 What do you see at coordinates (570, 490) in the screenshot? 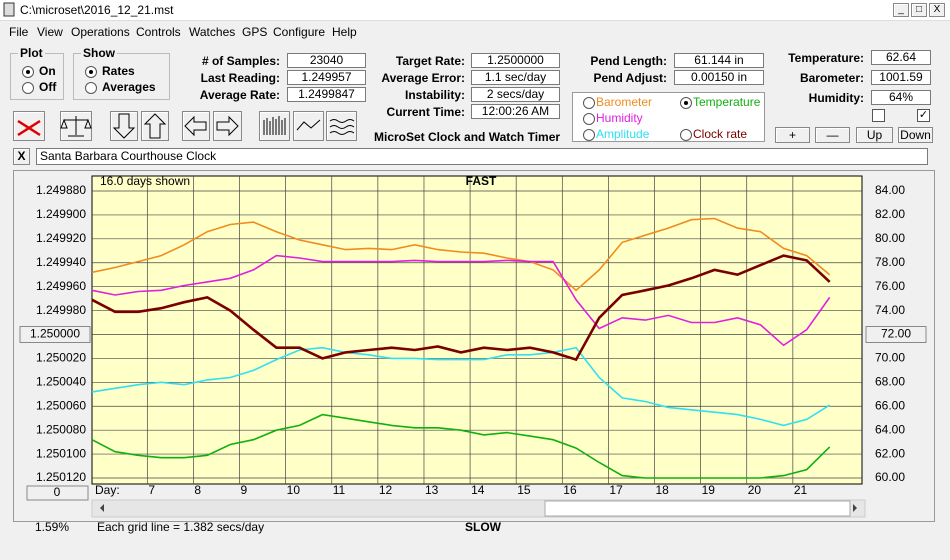
I see `x-tick-label: 16` at bounding box center [570, 490].